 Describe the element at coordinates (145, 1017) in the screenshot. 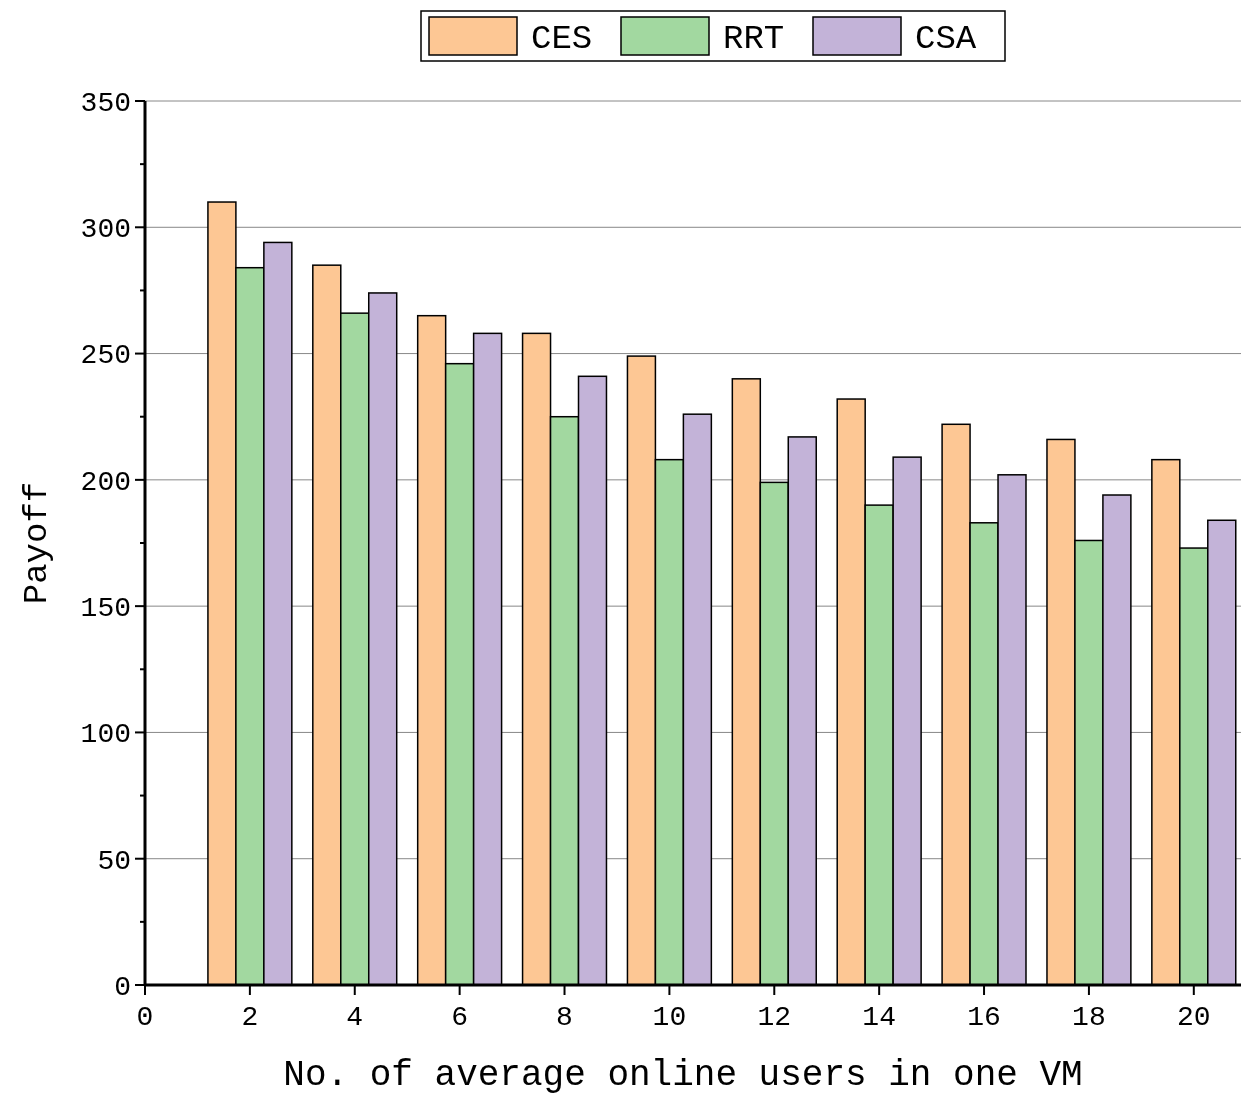

I see `x-tick-label: 0` at that location.